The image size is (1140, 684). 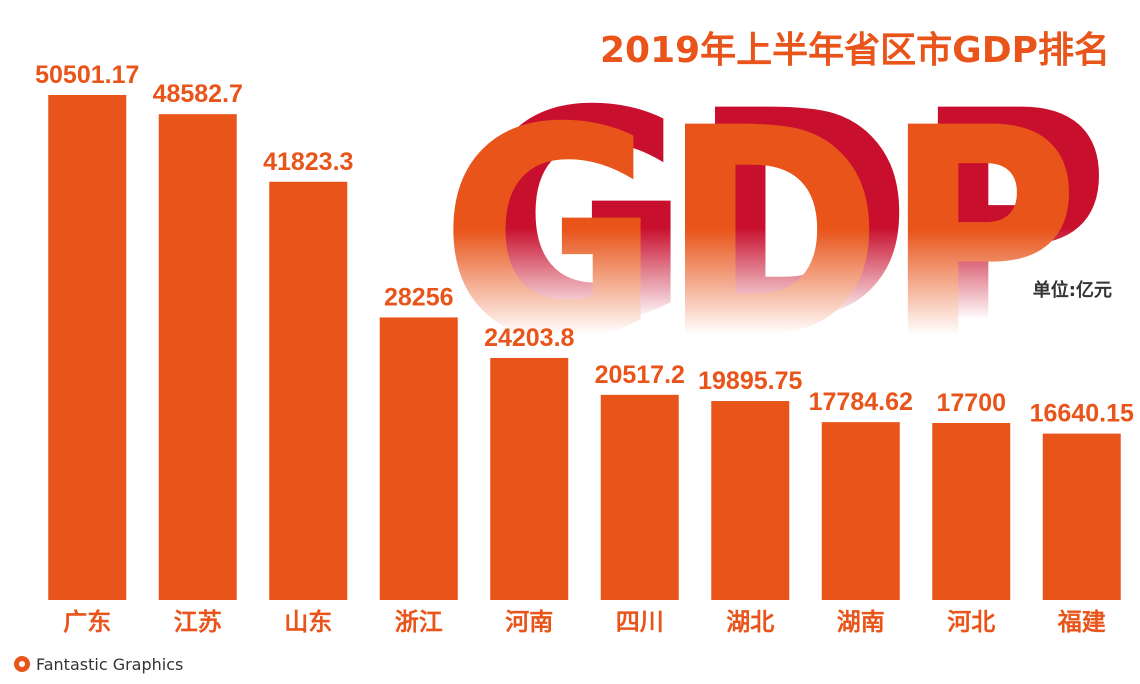 I want to click on x-tick-label: 河北, so click(x=971, y=622).